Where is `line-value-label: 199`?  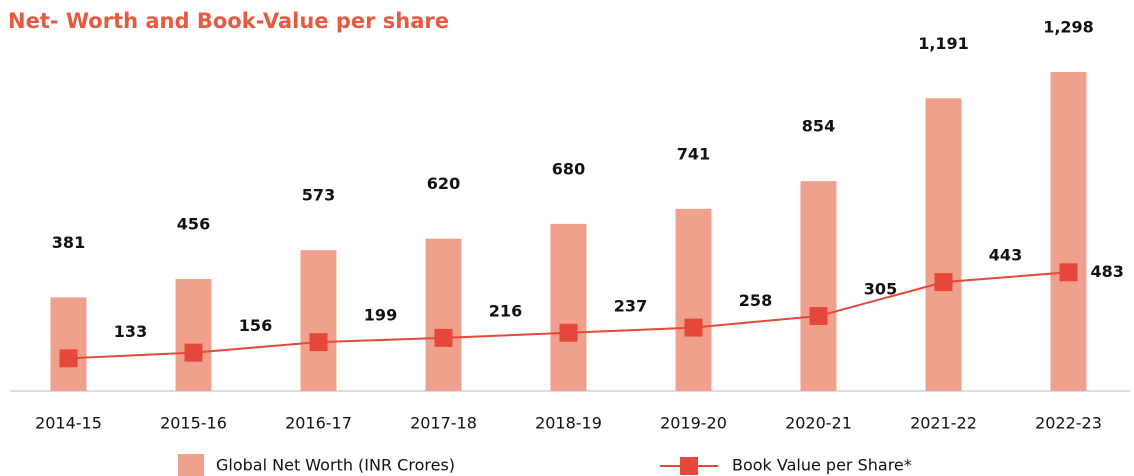 line-value-label: 199 is located at coordinates (380, 315).